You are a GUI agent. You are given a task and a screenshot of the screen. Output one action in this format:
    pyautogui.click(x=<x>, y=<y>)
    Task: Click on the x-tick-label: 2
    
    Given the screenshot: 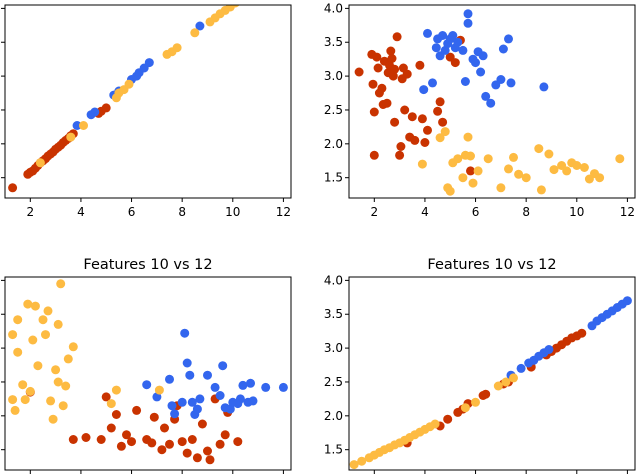 What is the action you would take?
    pyautogui.click(x=374, y=212)
    